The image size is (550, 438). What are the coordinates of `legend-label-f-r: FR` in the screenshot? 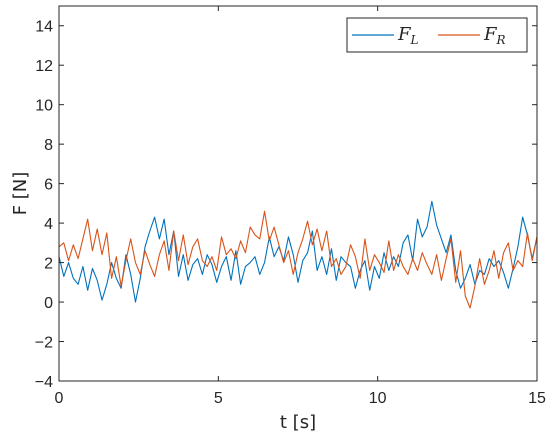 It's located at (494, 35).